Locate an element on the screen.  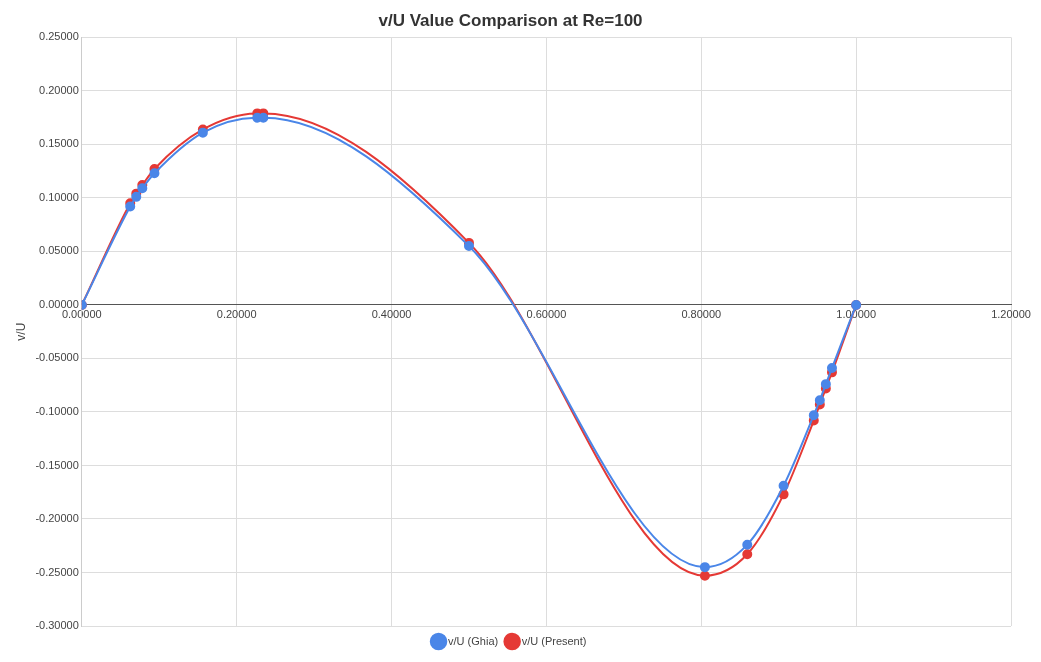
y-tick-label: -0.10000 is located at coordinates (57, 410).